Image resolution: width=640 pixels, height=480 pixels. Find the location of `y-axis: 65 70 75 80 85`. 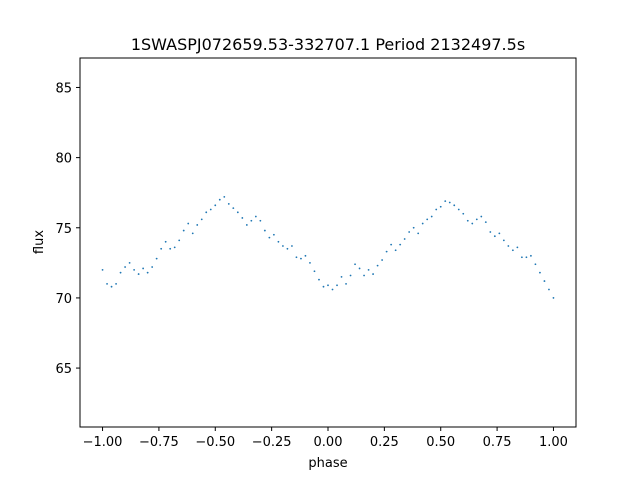

y-axis: 65 70 75 80 85 is located at coordinates (67, 229).